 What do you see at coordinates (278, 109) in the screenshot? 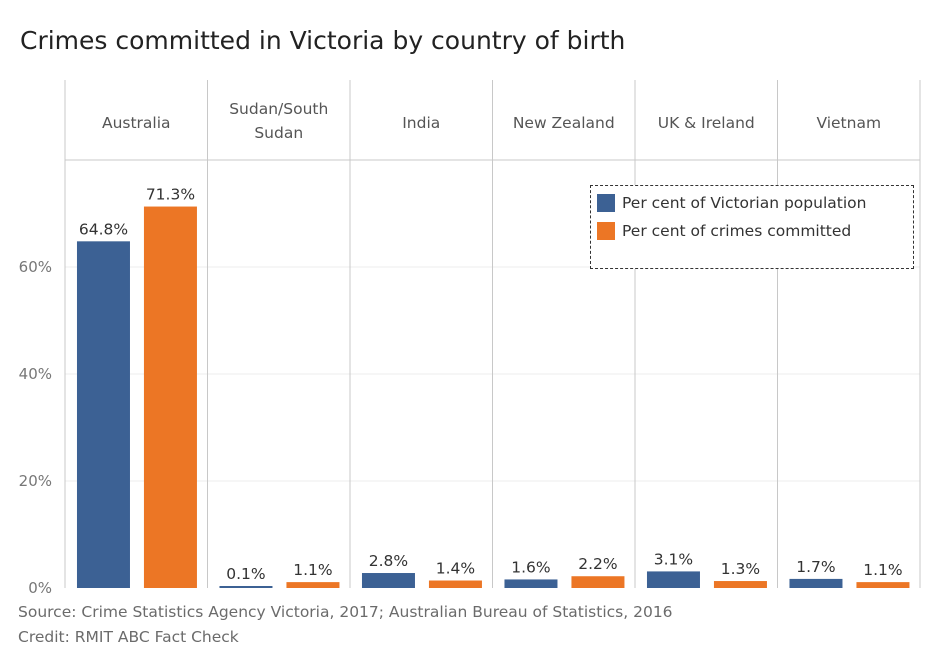
I see `category-header: Sudan/South` at bounding box center [278, 109].